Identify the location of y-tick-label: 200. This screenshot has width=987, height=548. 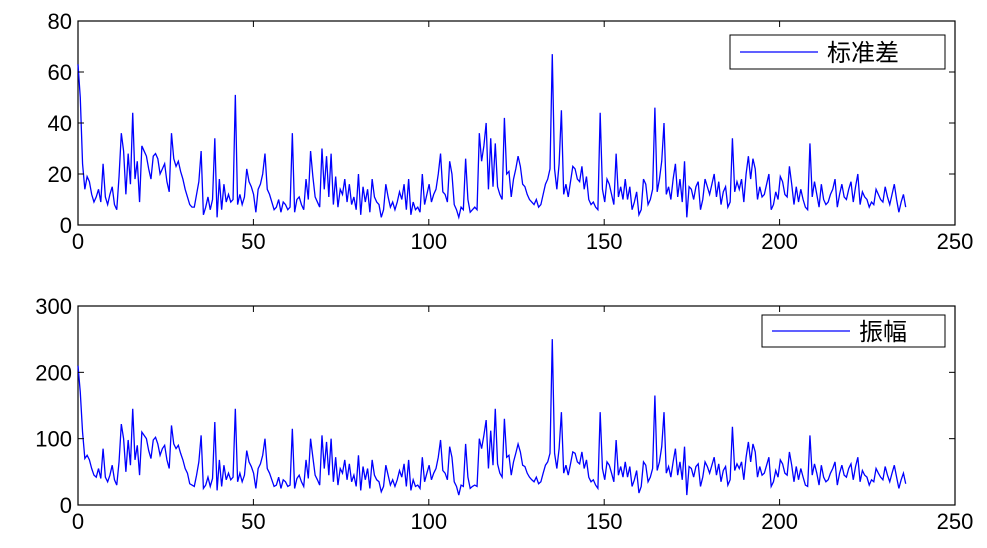
(53, 372).